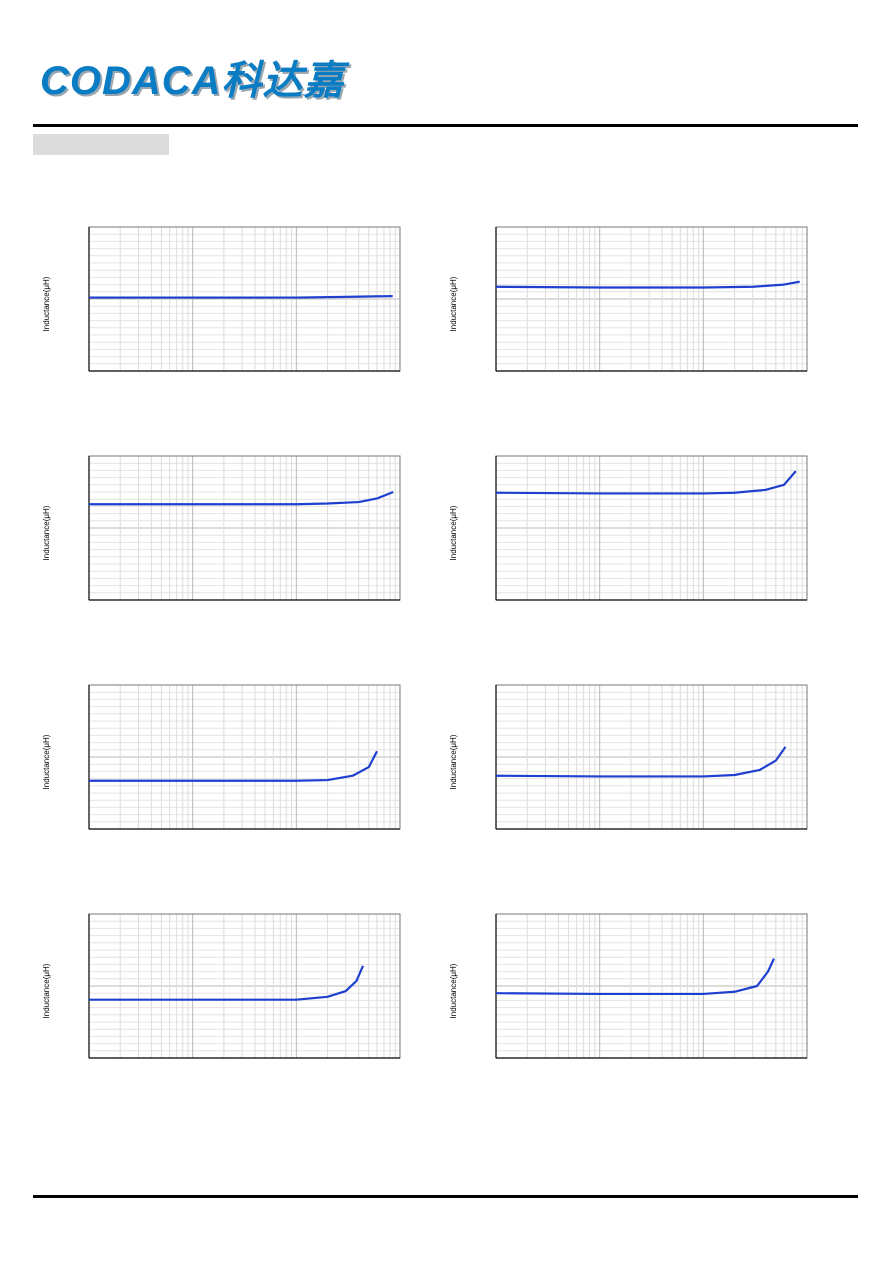  I want to click on footer-rule, so click(445, 1196).